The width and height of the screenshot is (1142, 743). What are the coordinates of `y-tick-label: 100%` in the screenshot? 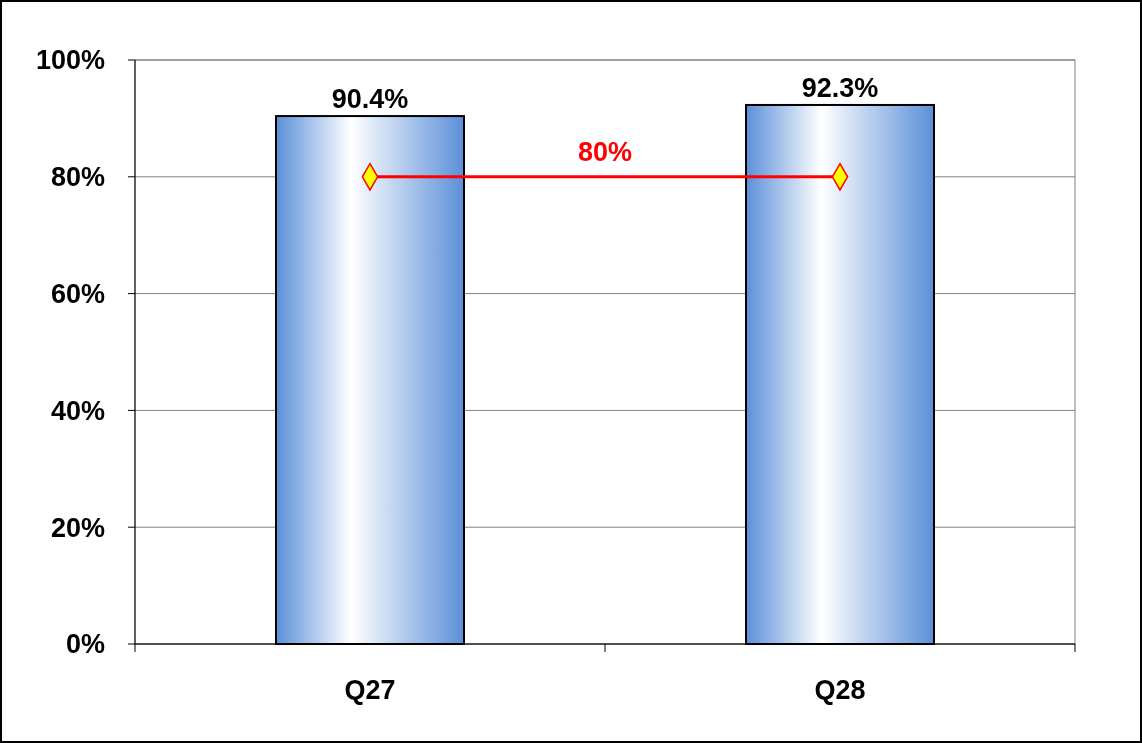 It's located at (70, 60).